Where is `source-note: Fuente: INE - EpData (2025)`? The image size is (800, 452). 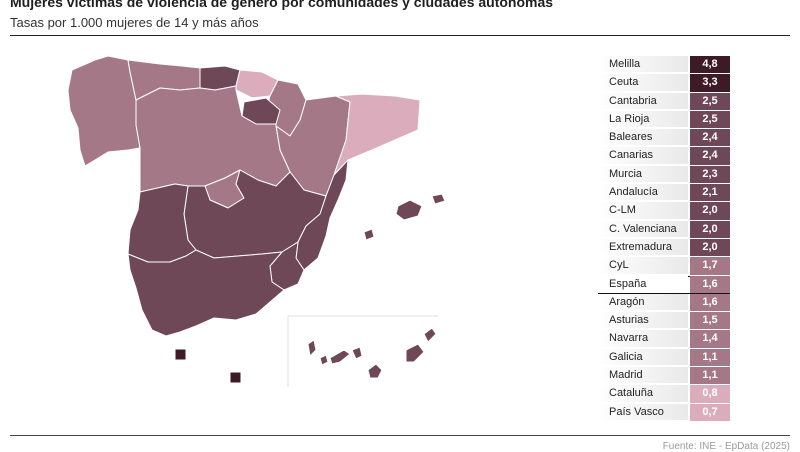
source-note: Fuente: INE - EpData (2025) is located at coordinates (726, 446).